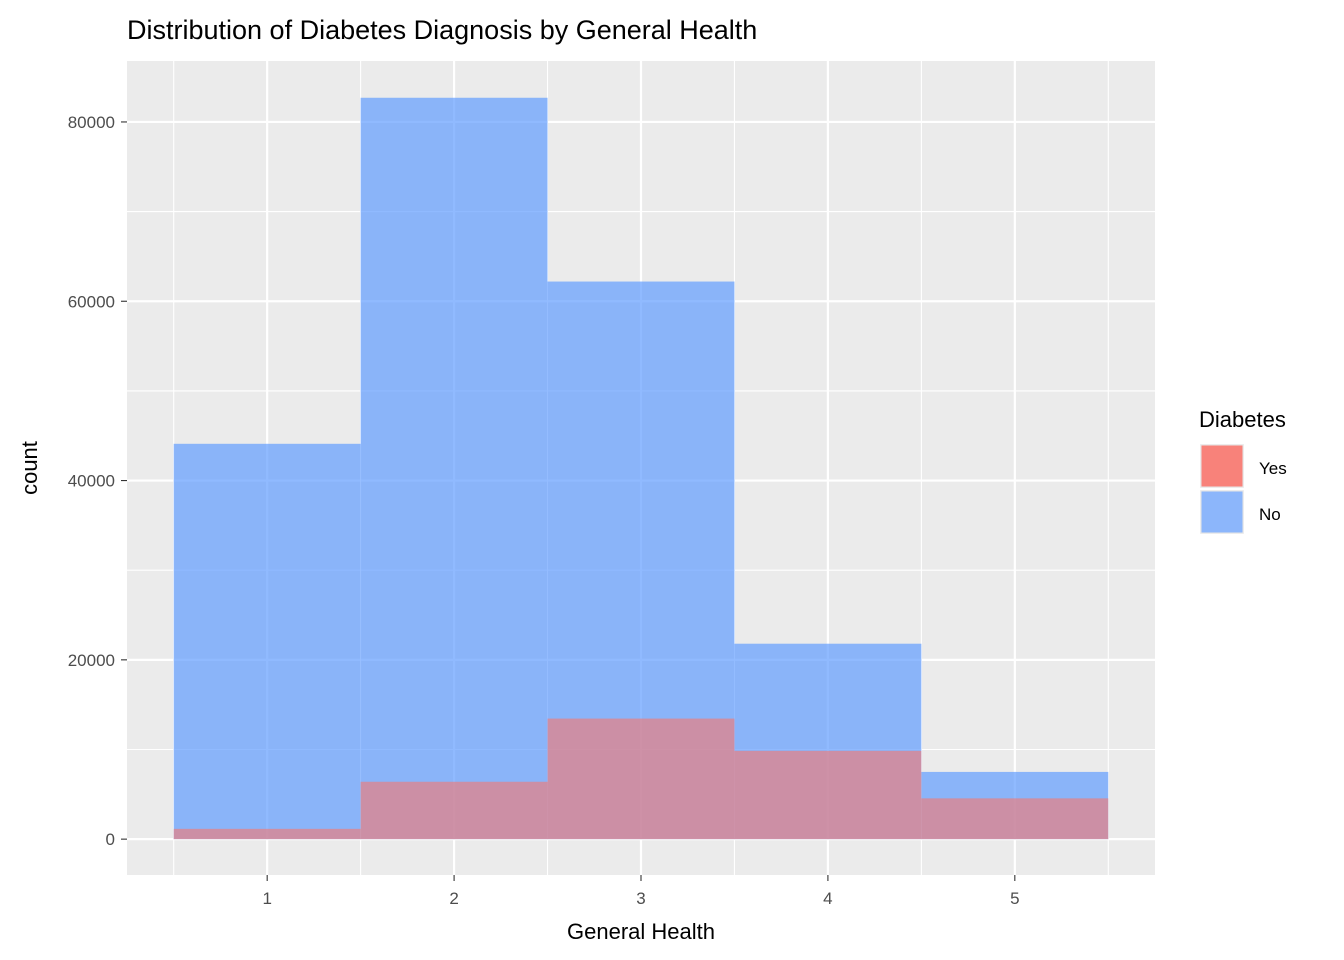  I want to click on x-tick-label: 4, so click(827, 898).